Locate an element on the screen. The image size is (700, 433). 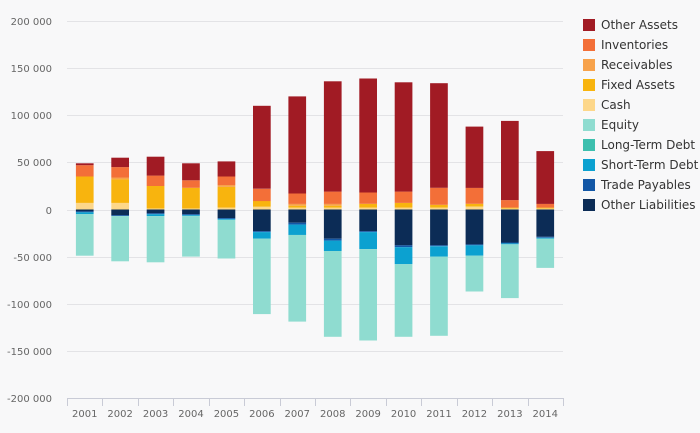
legend-label: Inventories is located at coordinates (634, 45).